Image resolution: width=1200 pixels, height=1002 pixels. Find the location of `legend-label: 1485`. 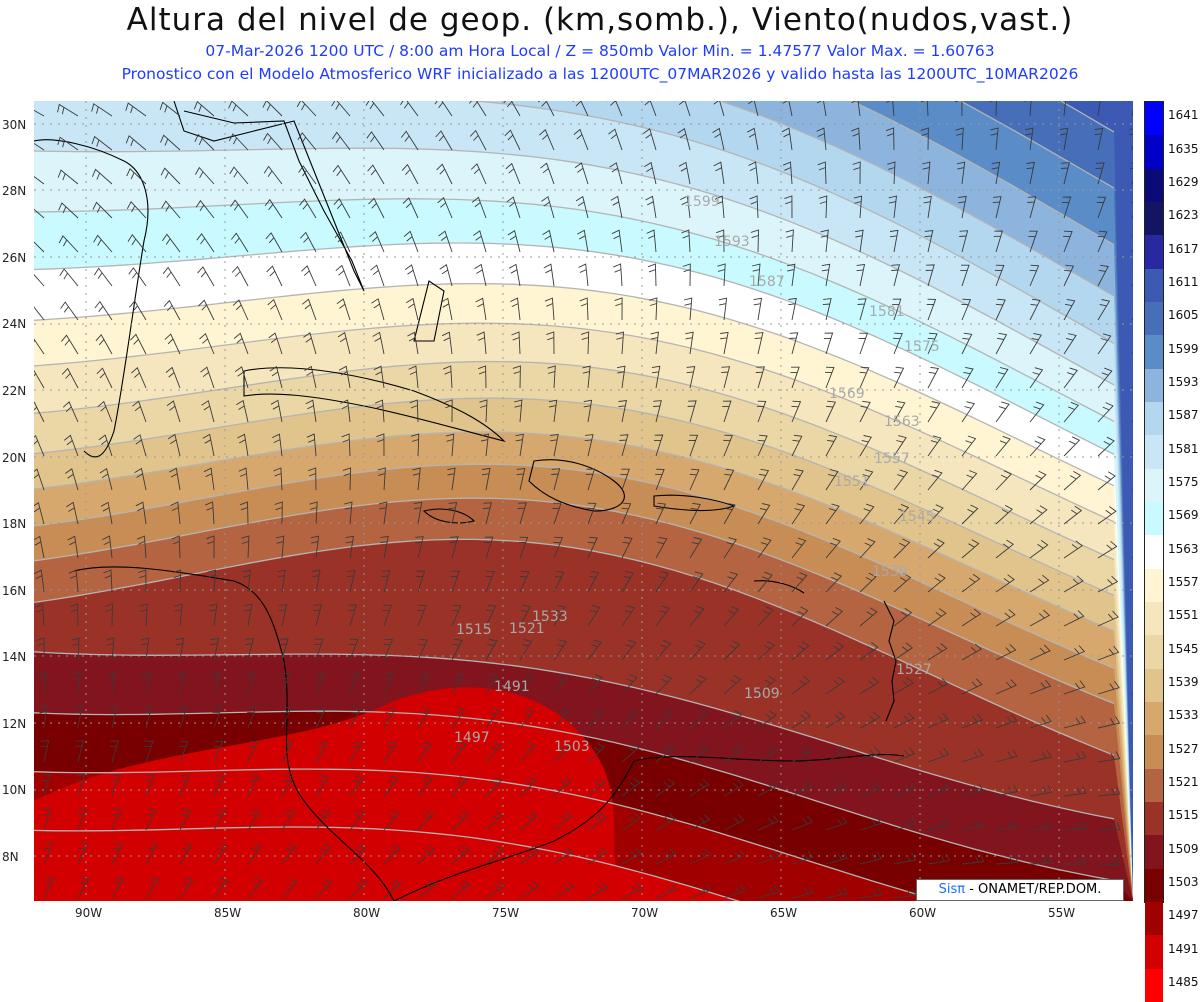

legend-label: 1485 is located at coordinates (1183, 981).